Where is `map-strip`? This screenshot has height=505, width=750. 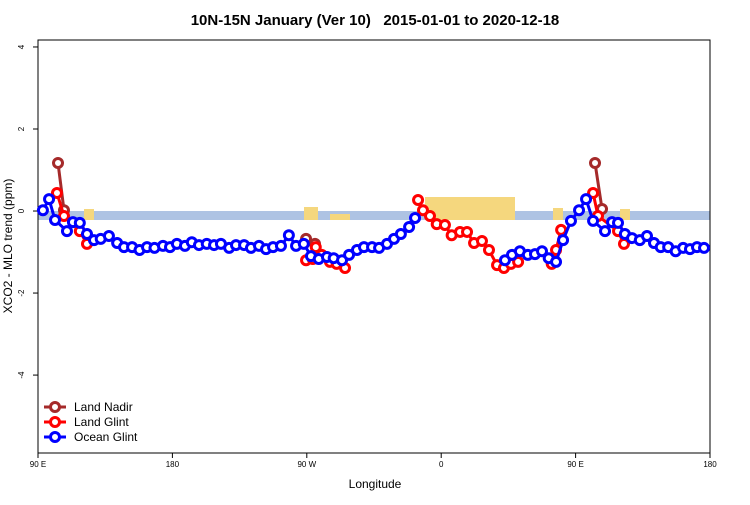 map-strip is located at coordinates (374, 208).